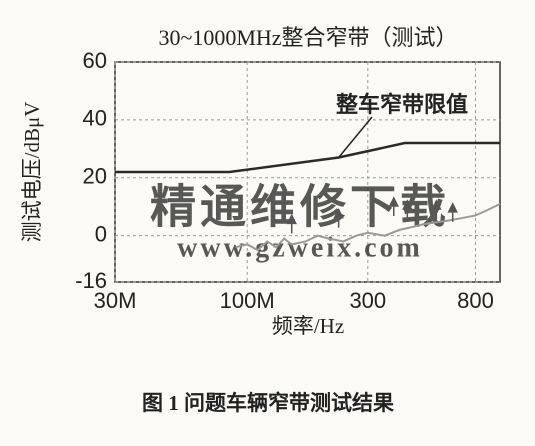  What do you see at coordinates (307, 157) in the screenshot?
I see `series-line` at bounding box center [307, 157].